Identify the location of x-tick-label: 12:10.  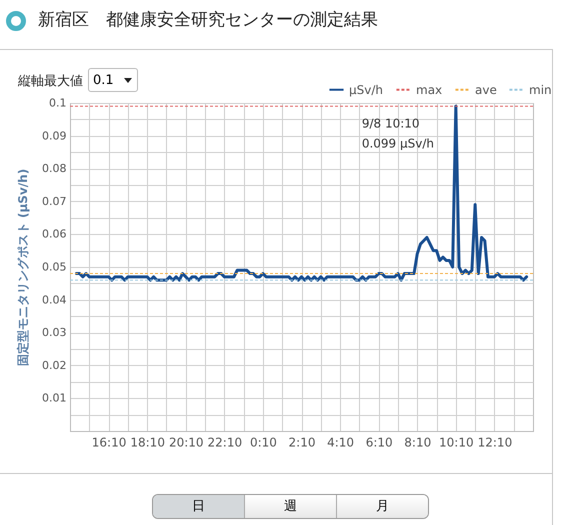
(495, 443).